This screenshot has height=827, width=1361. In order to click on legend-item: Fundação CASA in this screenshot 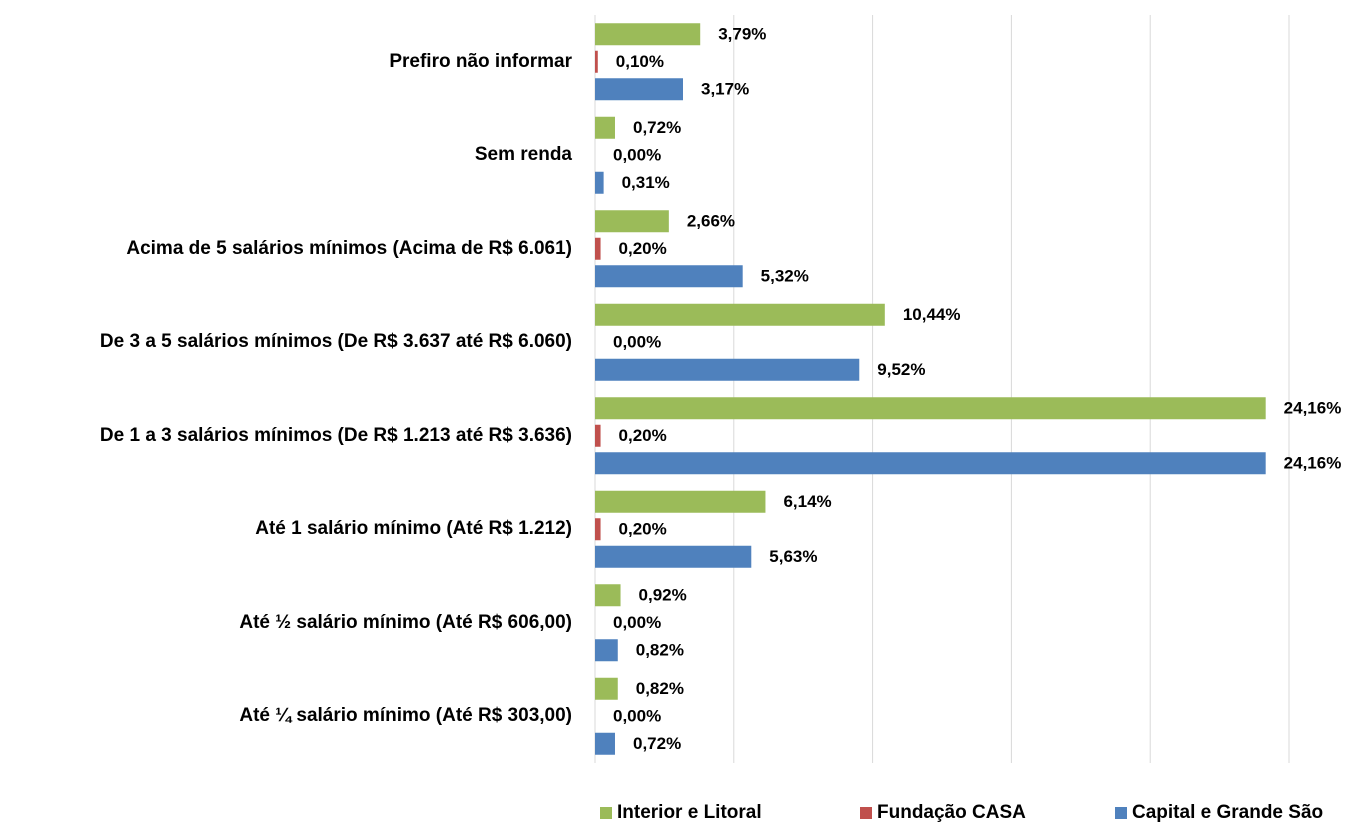, I will do `click(943, 813)`.